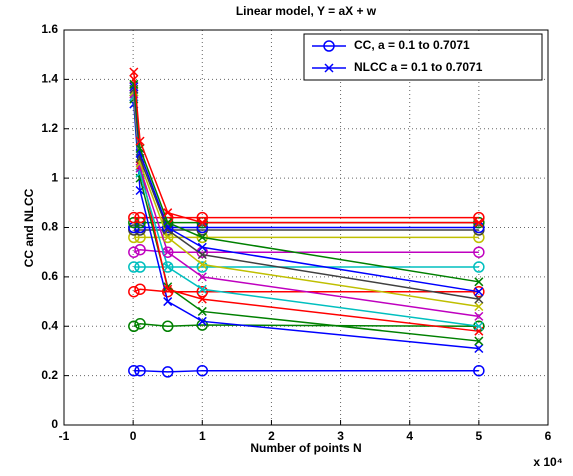 The image size is (573, 476). Describe the element at coordinates (548, 436) in the screenshot. I see `x-tick-label: 6` at that location.